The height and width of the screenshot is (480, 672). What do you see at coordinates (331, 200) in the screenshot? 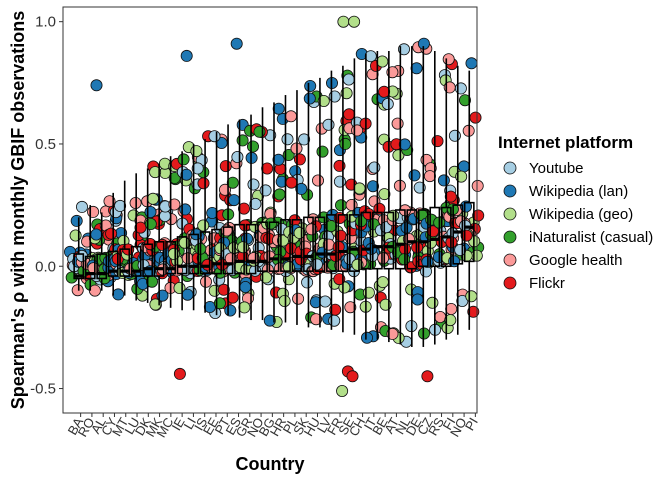
I see `boxplot-lv` at bounding box center [331, 200].